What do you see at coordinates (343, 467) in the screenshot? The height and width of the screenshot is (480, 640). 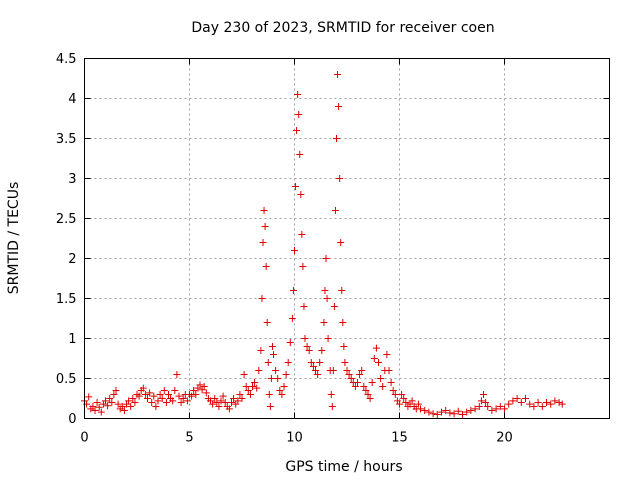 I see `x-axis-label: GPS time / hours` at bounding box center [343, 467].